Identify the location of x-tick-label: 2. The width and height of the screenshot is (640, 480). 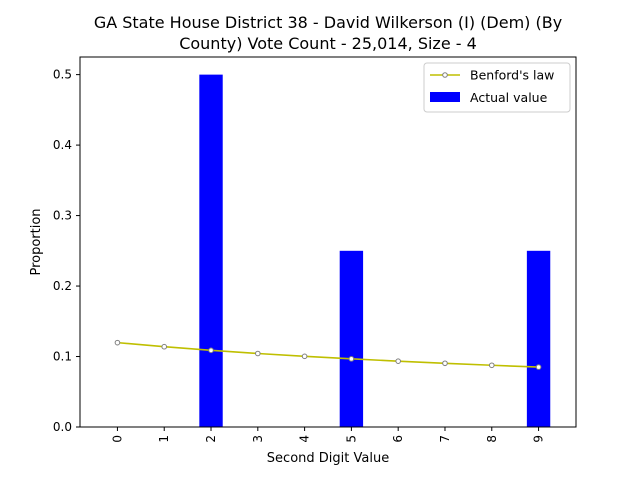
(211, 439).